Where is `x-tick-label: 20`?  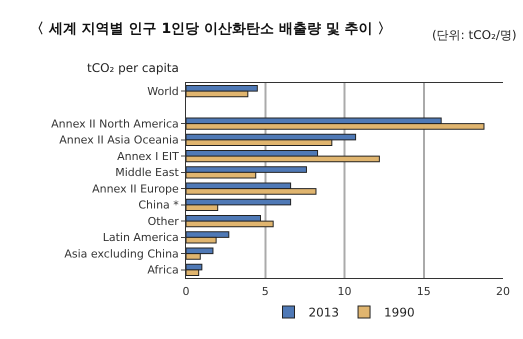
x-tick-label: 20 is located at coordinates (503, 291).